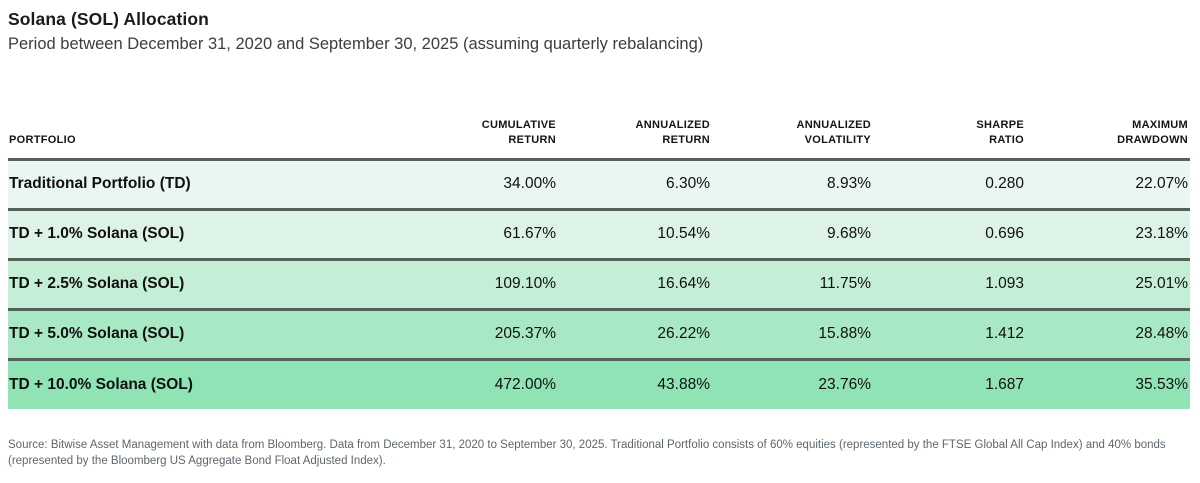 The image size is (1200, 483). Describe the element at coordinates (1108, 138) in the screenshot. I see `column-header-maximum-drawdown: MAXIMUM DRAWDOWN` at that location.